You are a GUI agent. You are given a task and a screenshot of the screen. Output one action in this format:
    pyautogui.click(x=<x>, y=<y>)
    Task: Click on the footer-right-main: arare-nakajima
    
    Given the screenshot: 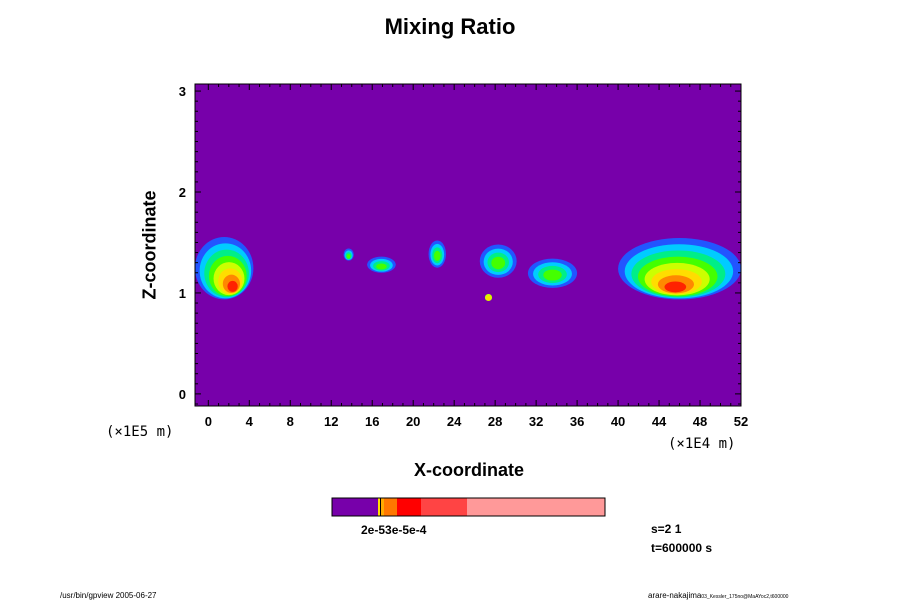 What is the action you would take?
    pyautogui.click(x=675, y=595)
    